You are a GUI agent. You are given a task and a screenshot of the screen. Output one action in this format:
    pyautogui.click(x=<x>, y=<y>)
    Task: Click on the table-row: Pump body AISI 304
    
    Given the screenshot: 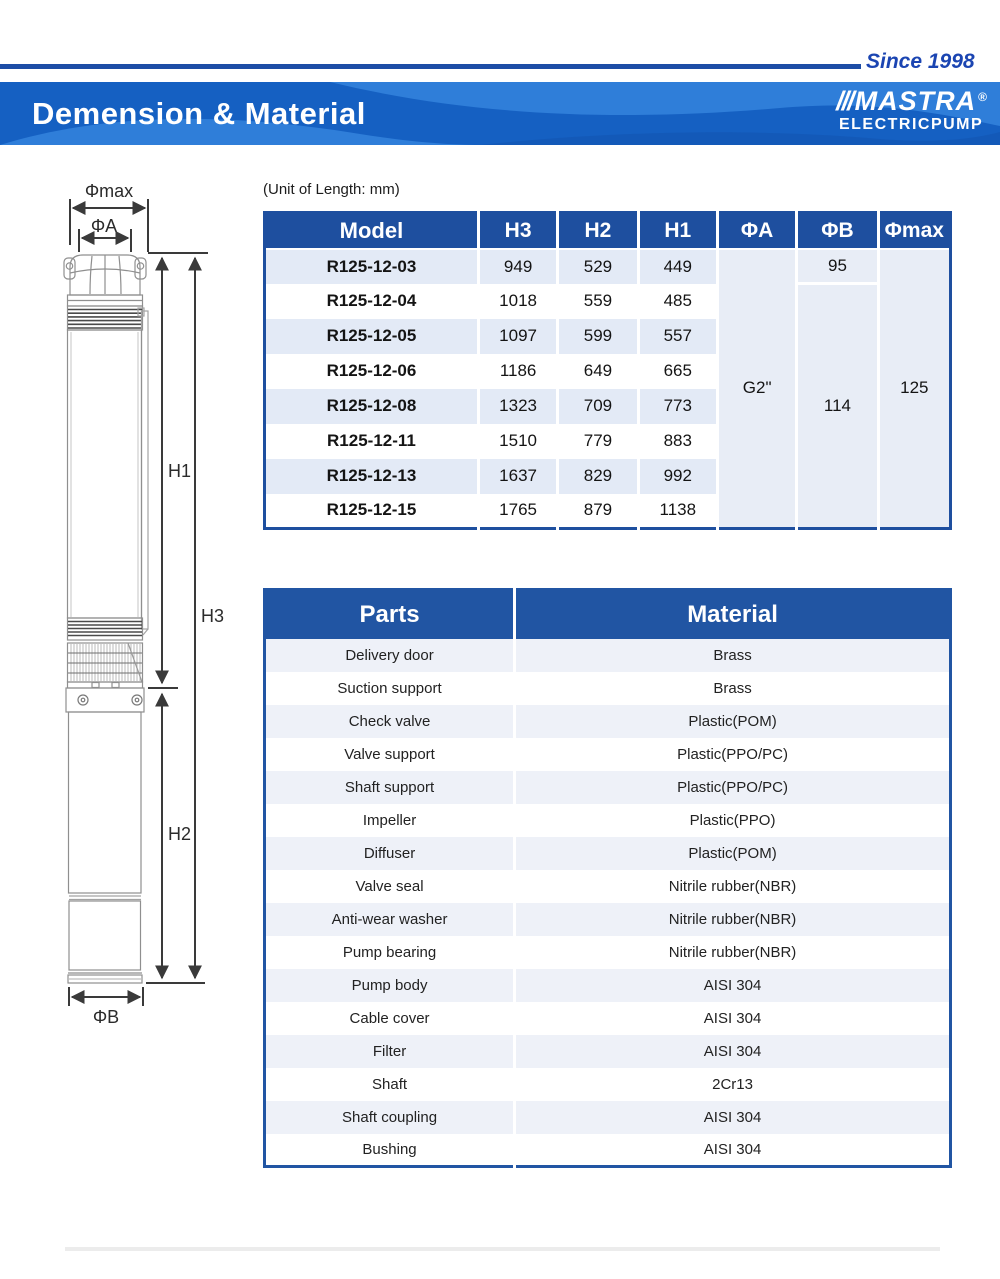 What is the action you would take?
    pyautogui.click(x=607, y=985)
    